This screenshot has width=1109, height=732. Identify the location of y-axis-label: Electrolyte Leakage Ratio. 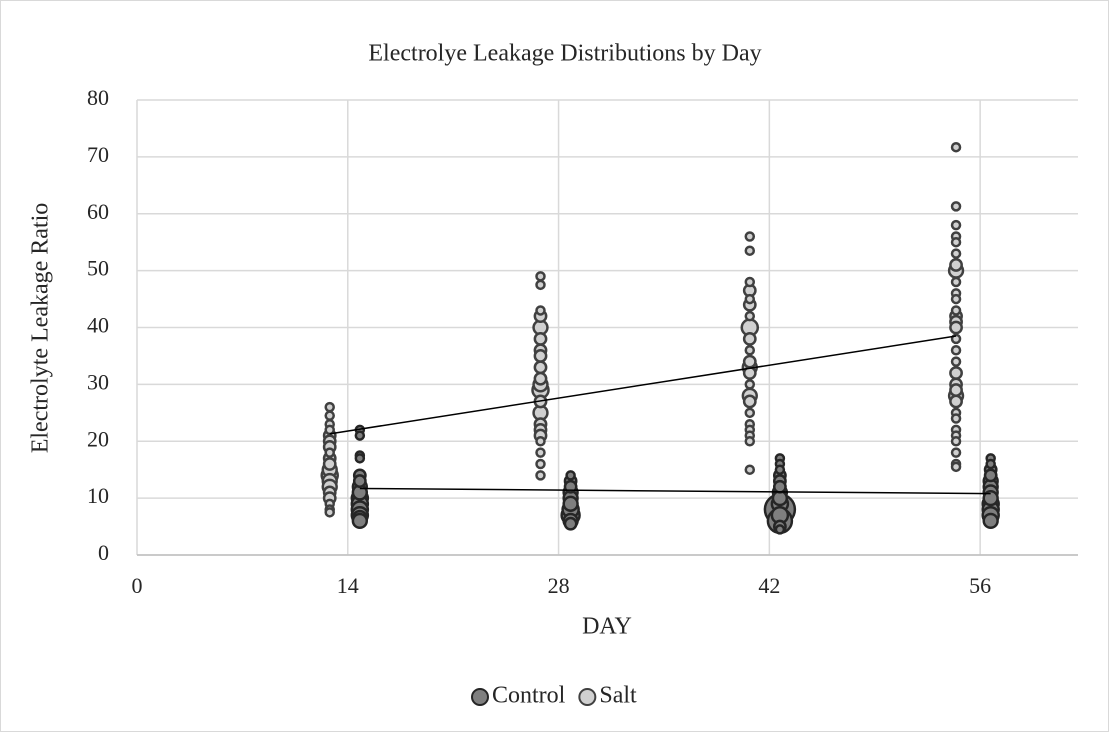
(41, 328).